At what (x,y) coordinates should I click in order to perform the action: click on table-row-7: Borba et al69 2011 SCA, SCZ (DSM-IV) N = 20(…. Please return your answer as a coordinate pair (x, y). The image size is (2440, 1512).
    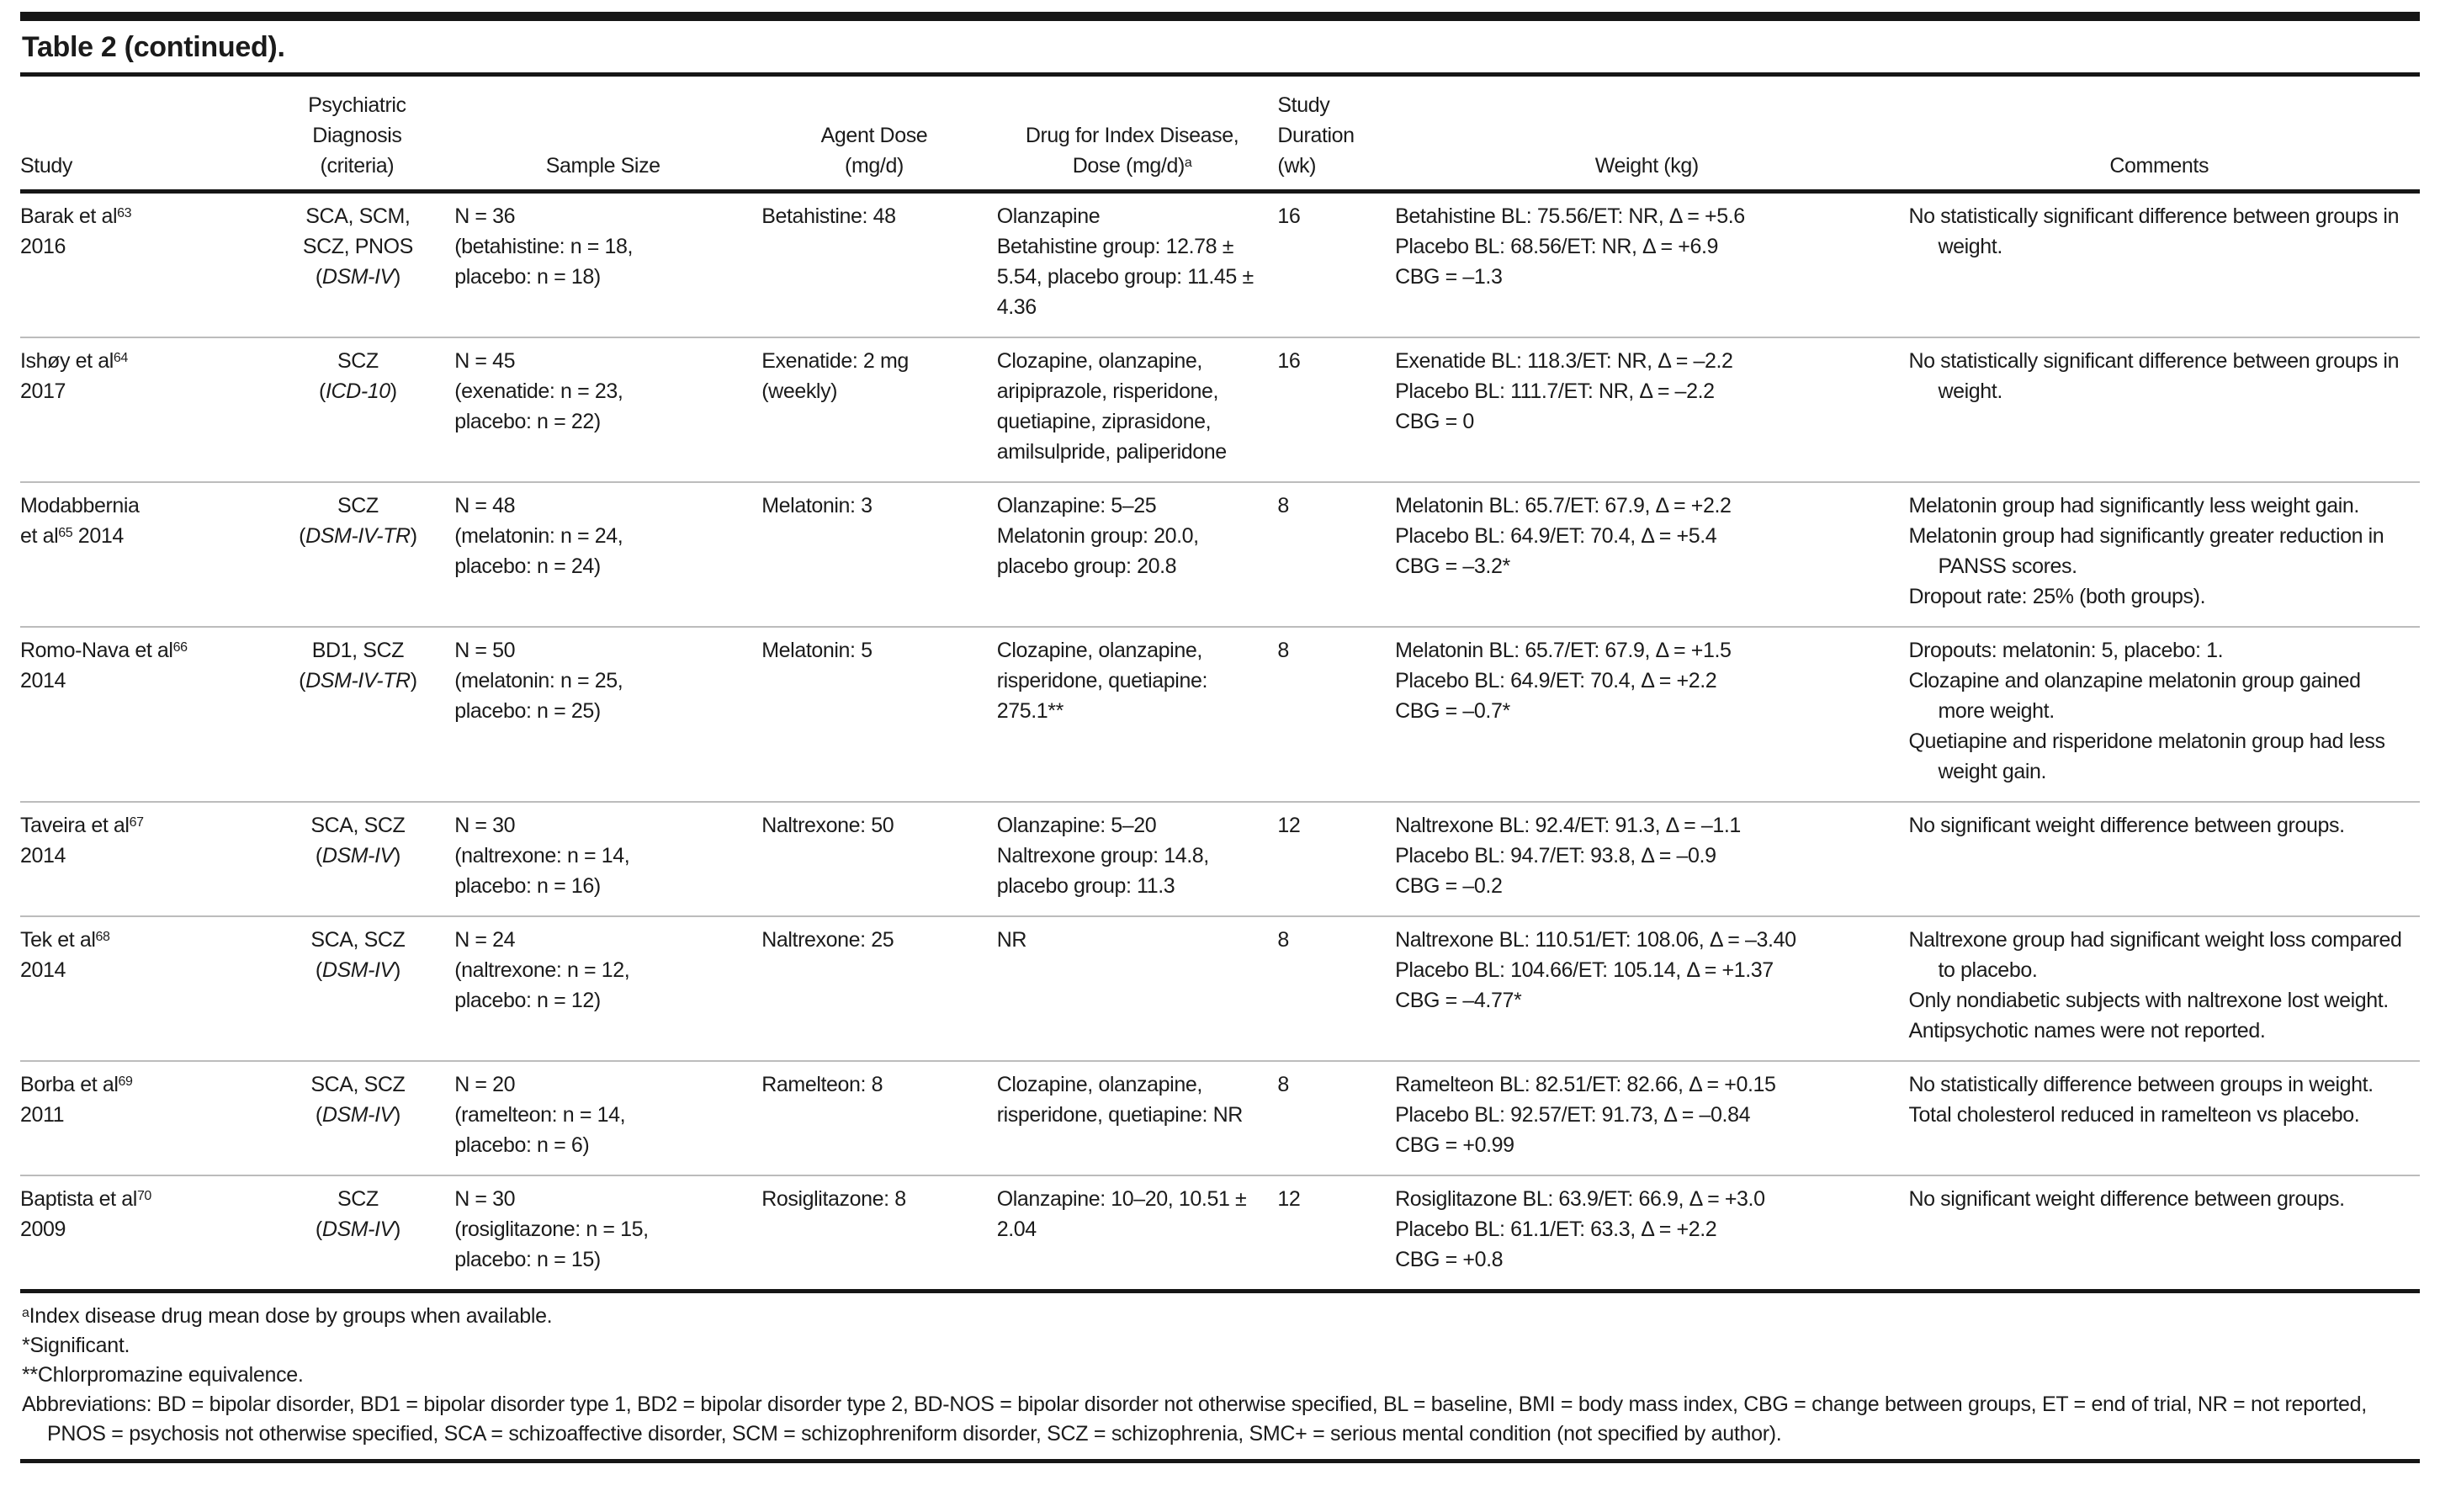
    Looking at the image, I should click on (1220, 1118).